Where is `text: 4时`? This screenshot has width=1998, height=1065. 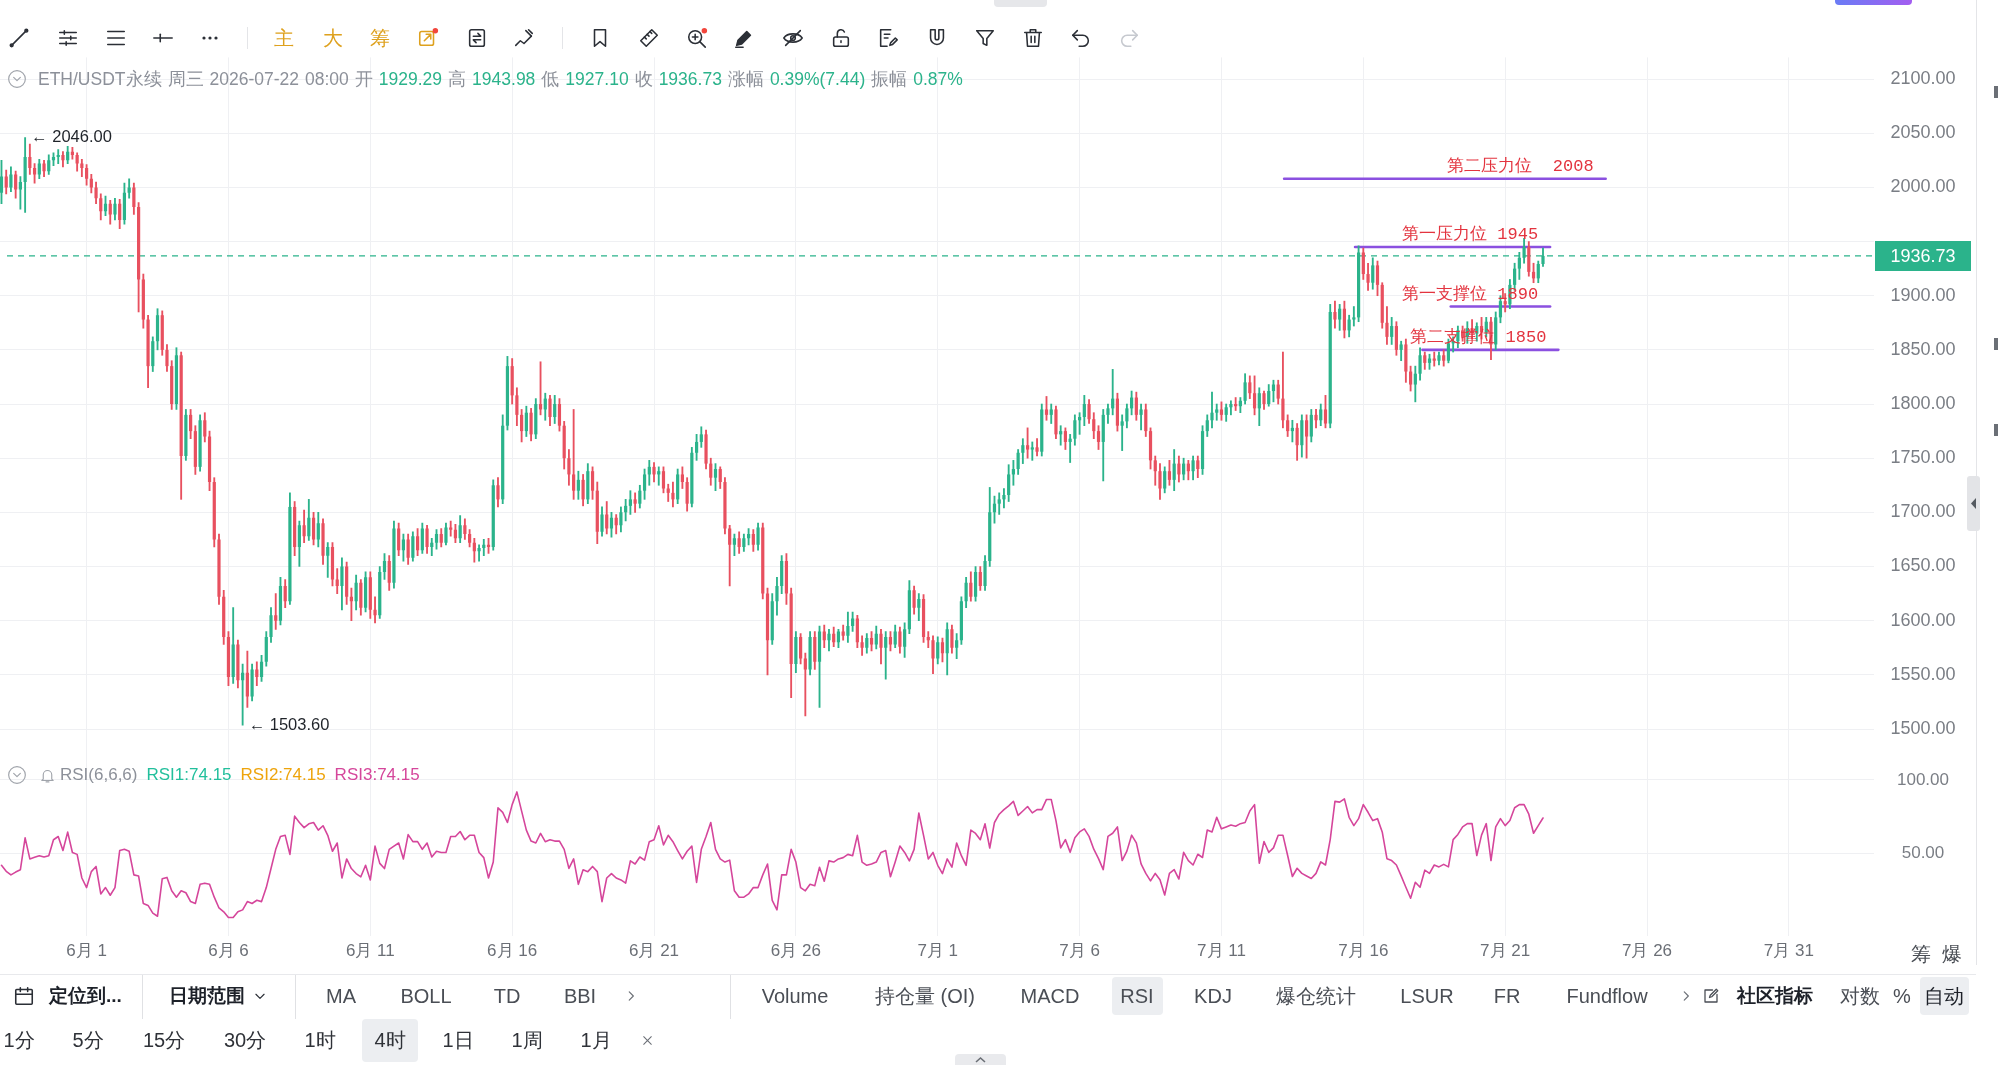
text: 4时 is located at coordinates (390, 1040).